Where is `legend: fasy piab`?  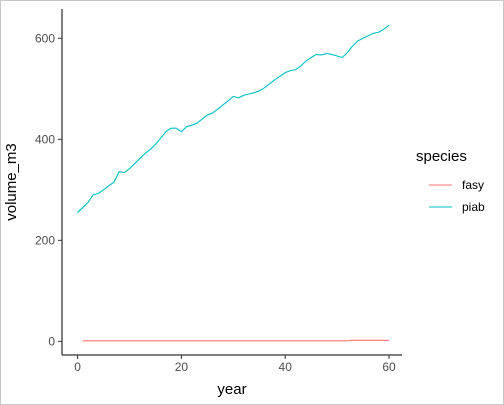 legend: fasy piab is located at coordinates (457, 196).